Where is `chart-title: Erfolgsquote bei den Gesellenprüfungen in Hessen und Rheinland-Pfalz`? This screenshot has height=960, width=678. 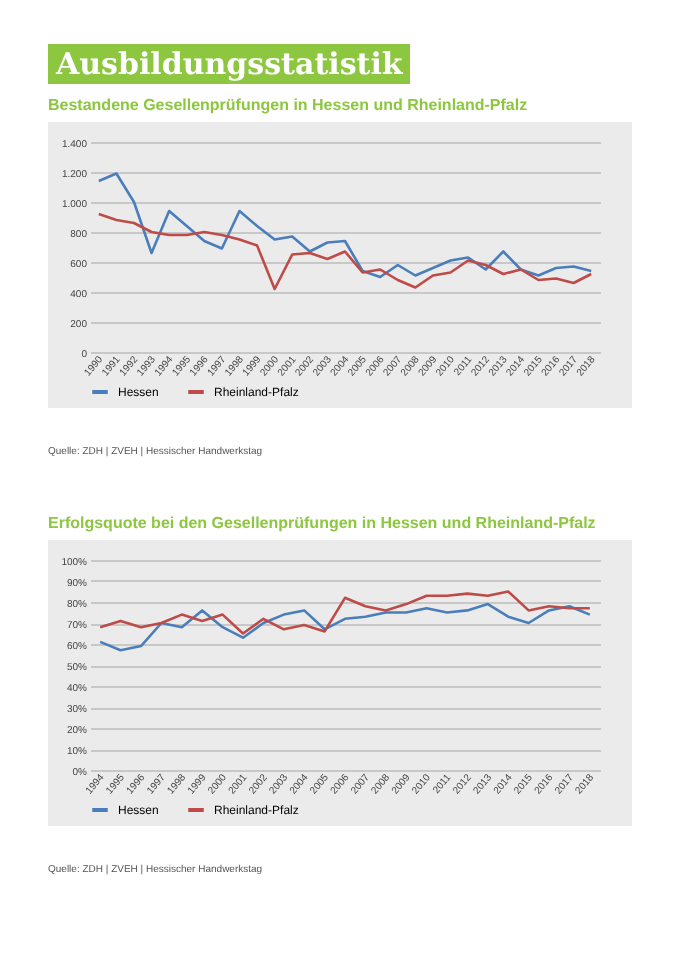 chart-title: Erfolgsquote bei den Gesellenprüfungen in Hessen und Rheinland-Pfalz is located at coordinates (323, 523).